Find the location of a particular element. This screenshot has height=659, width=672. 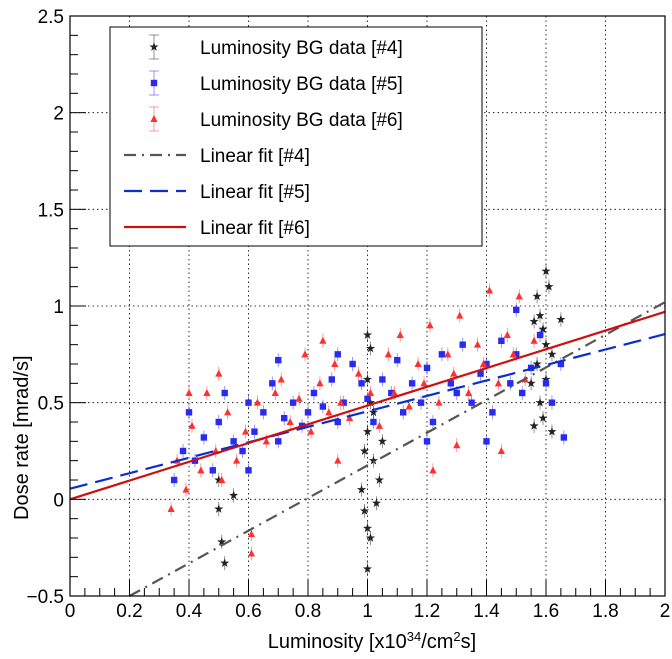

legend-label: Luminosity BG data [#6] is located at coordinates (301, 120).